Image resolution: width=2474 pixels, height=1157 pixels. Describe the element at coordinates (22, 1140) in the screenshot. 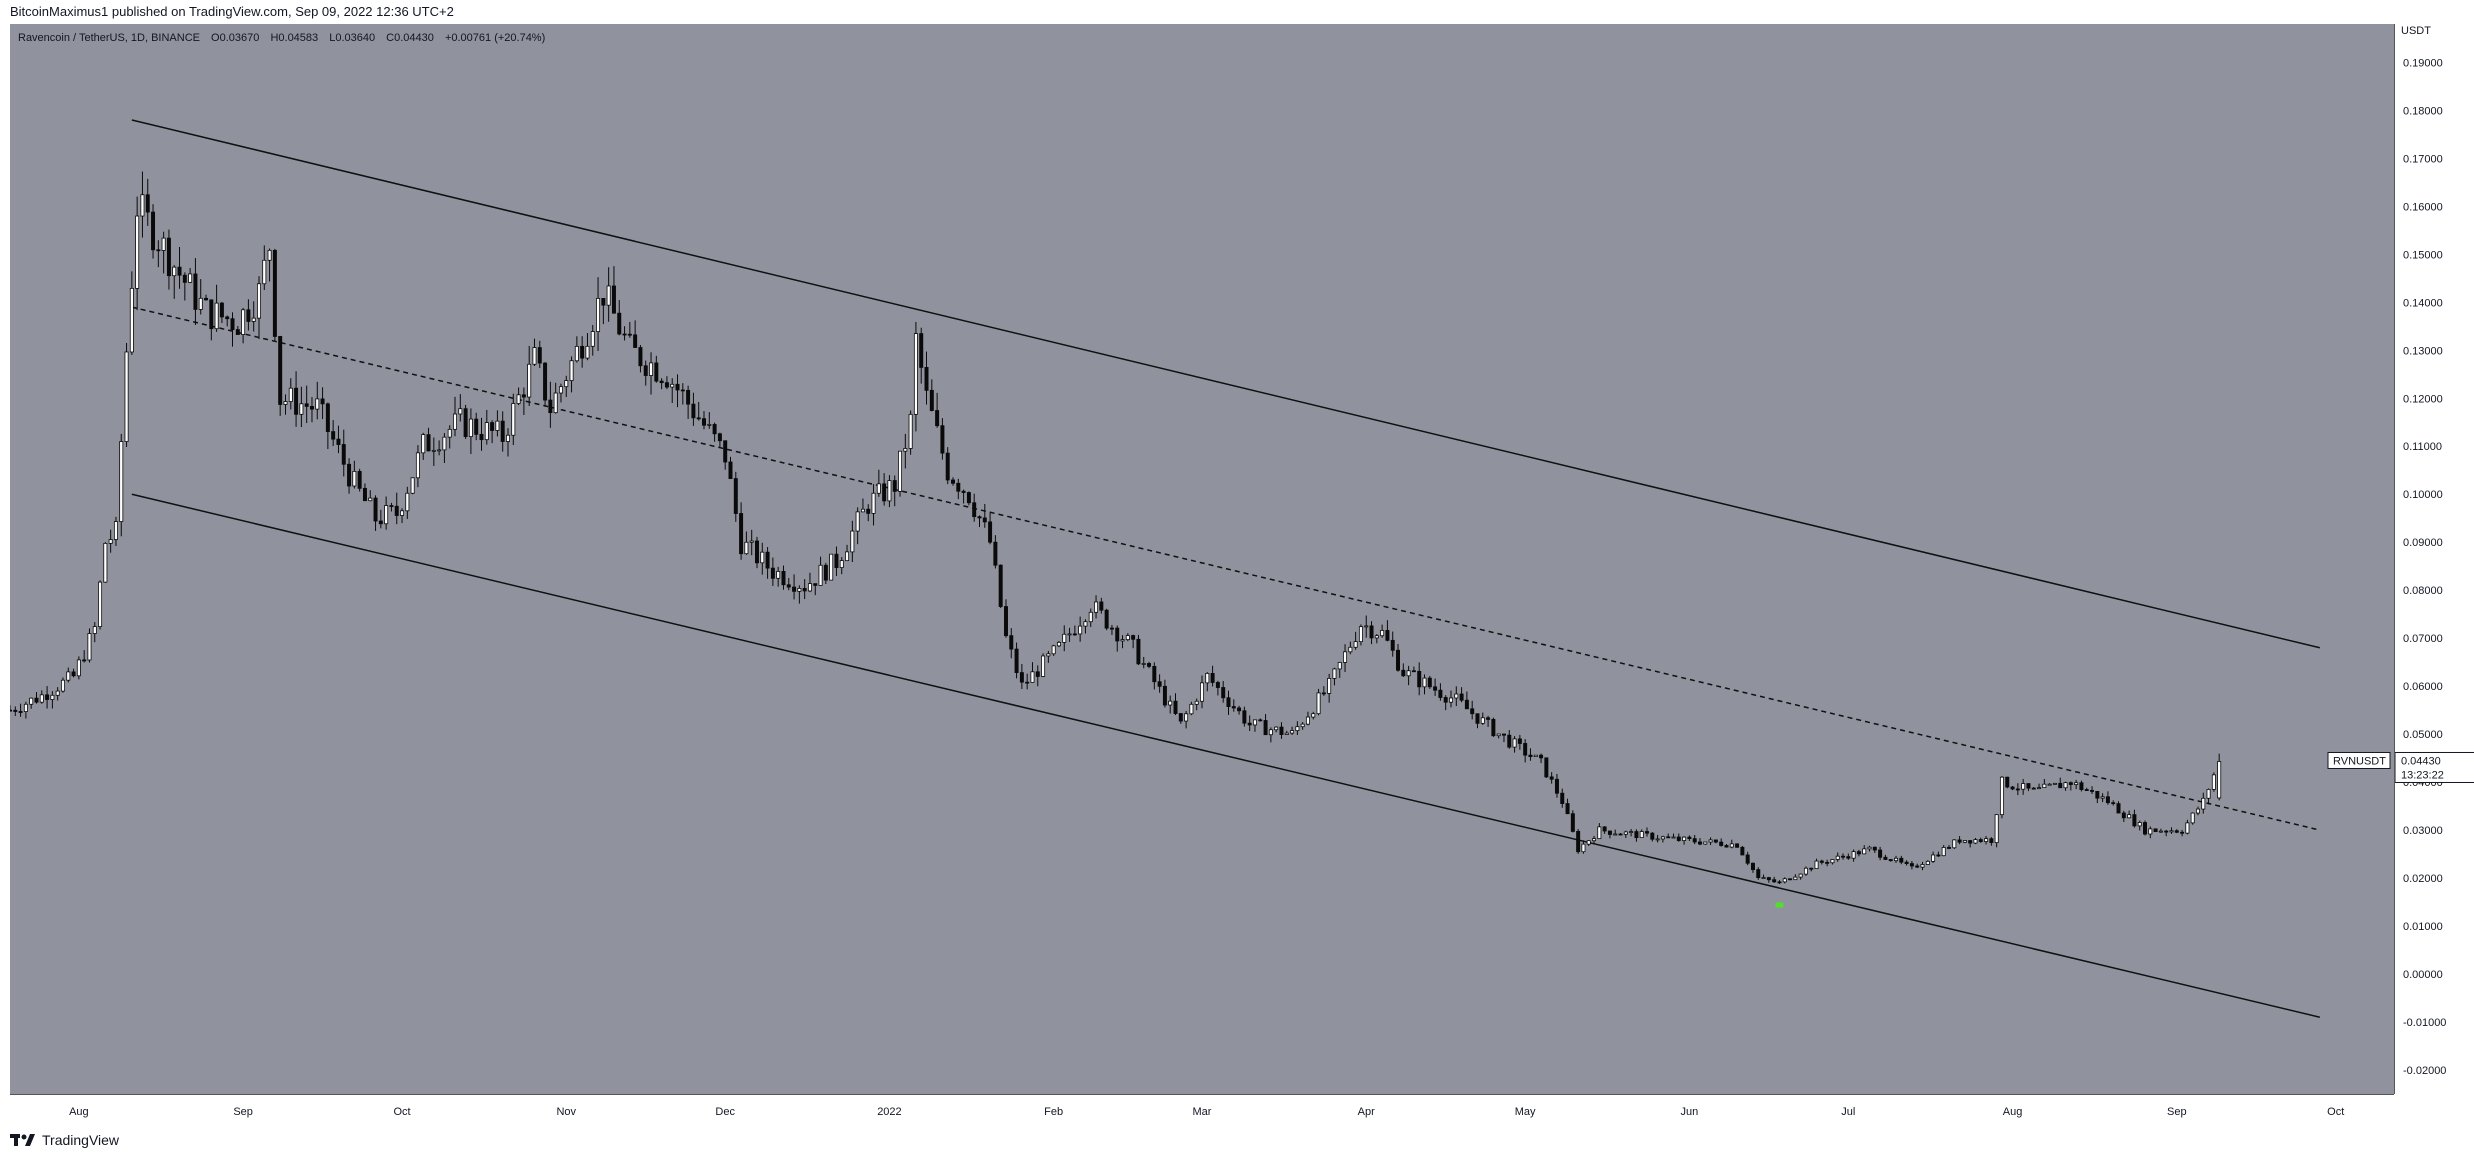

I see `tradingview-logo-icon` at that location.